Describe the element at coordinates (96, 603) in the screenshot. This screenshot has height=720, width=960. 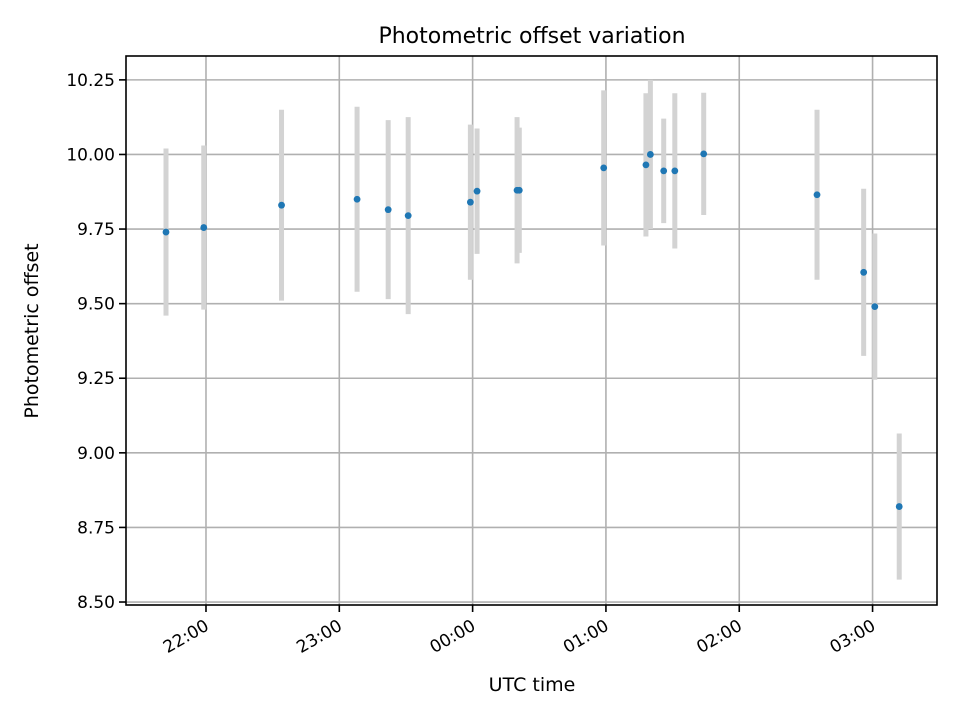
I see `y-tick-label: 8.50` at that location.